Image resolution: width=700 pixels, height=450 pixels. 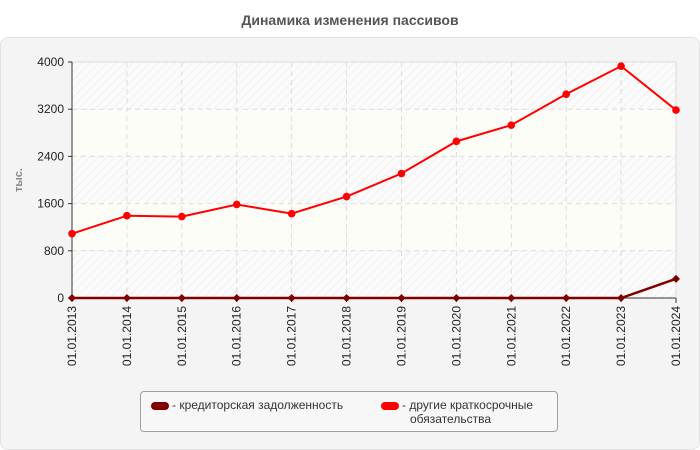 What do you see at coordinates (54, 180) in the screenshot?
I see `y-axis-ticks: 0 800 1600 2400 3200 4000` at bounding box center [54, 180].